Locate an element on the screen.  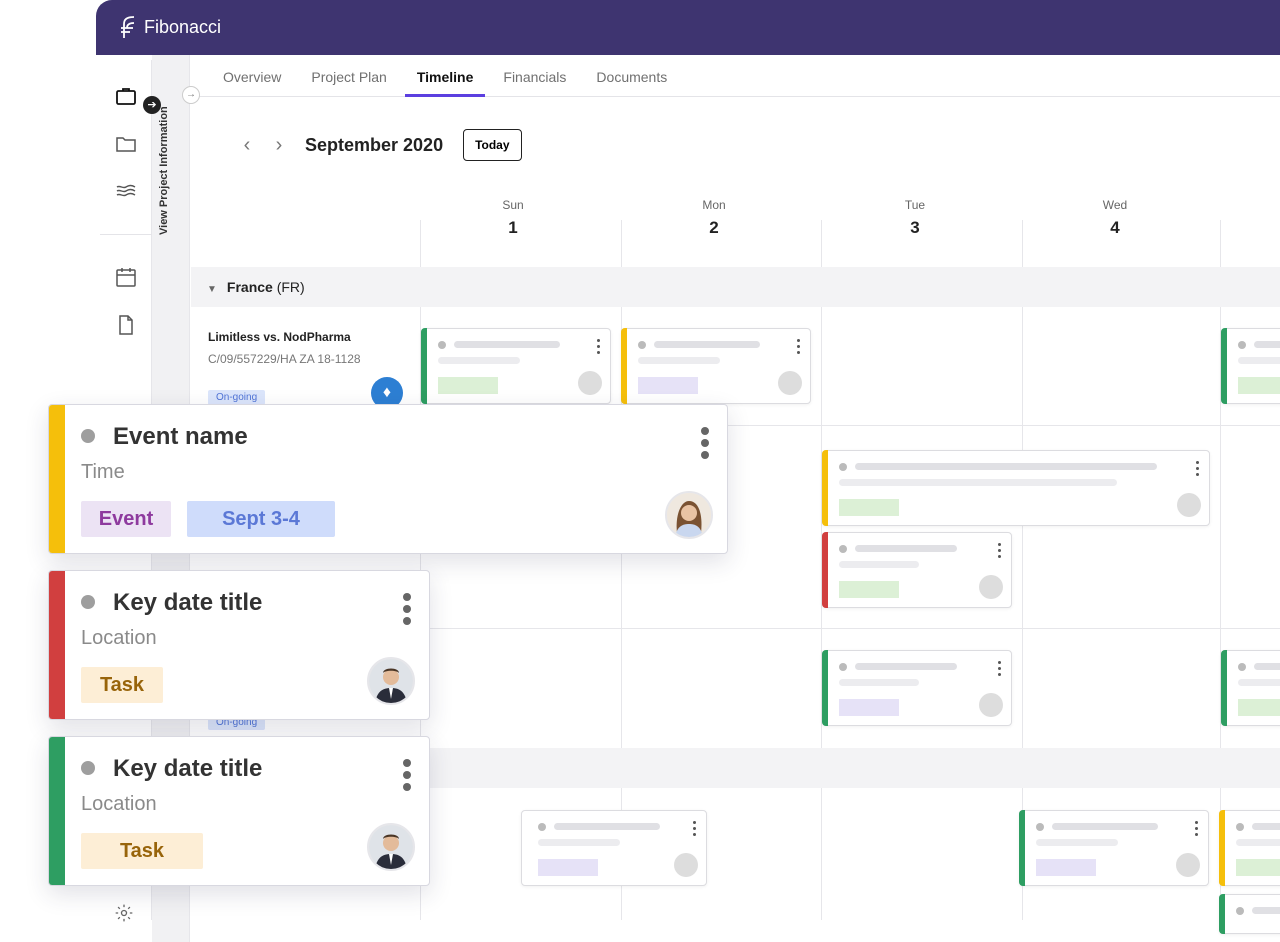
gear-icon is located at coordinates (124, 913).